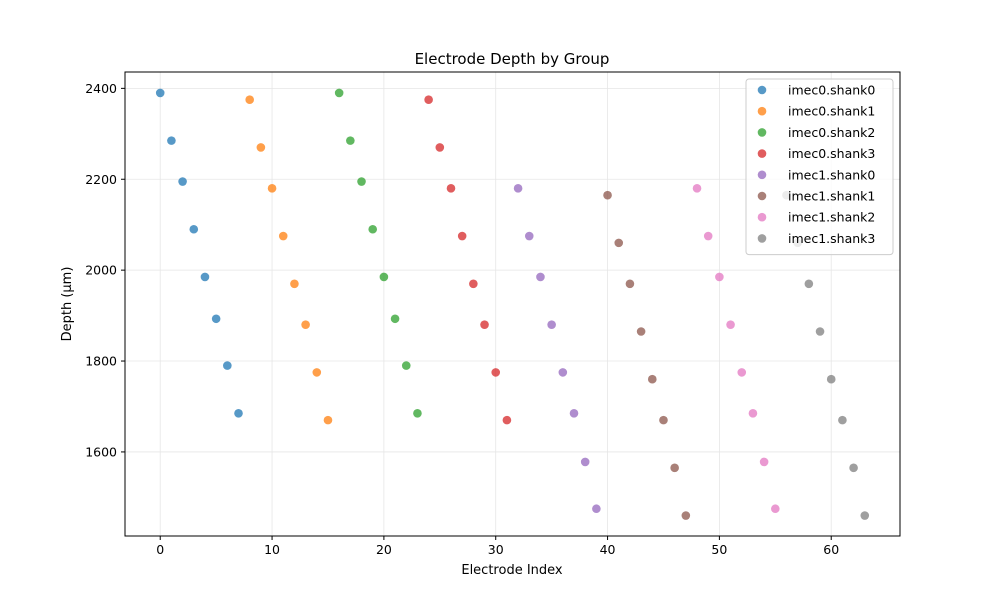 The height and width of the screenshot is (600, 1000). Describe the element at coordinates (384, 549) in the screenshot. I see `x-tick-label: 20` at that location.